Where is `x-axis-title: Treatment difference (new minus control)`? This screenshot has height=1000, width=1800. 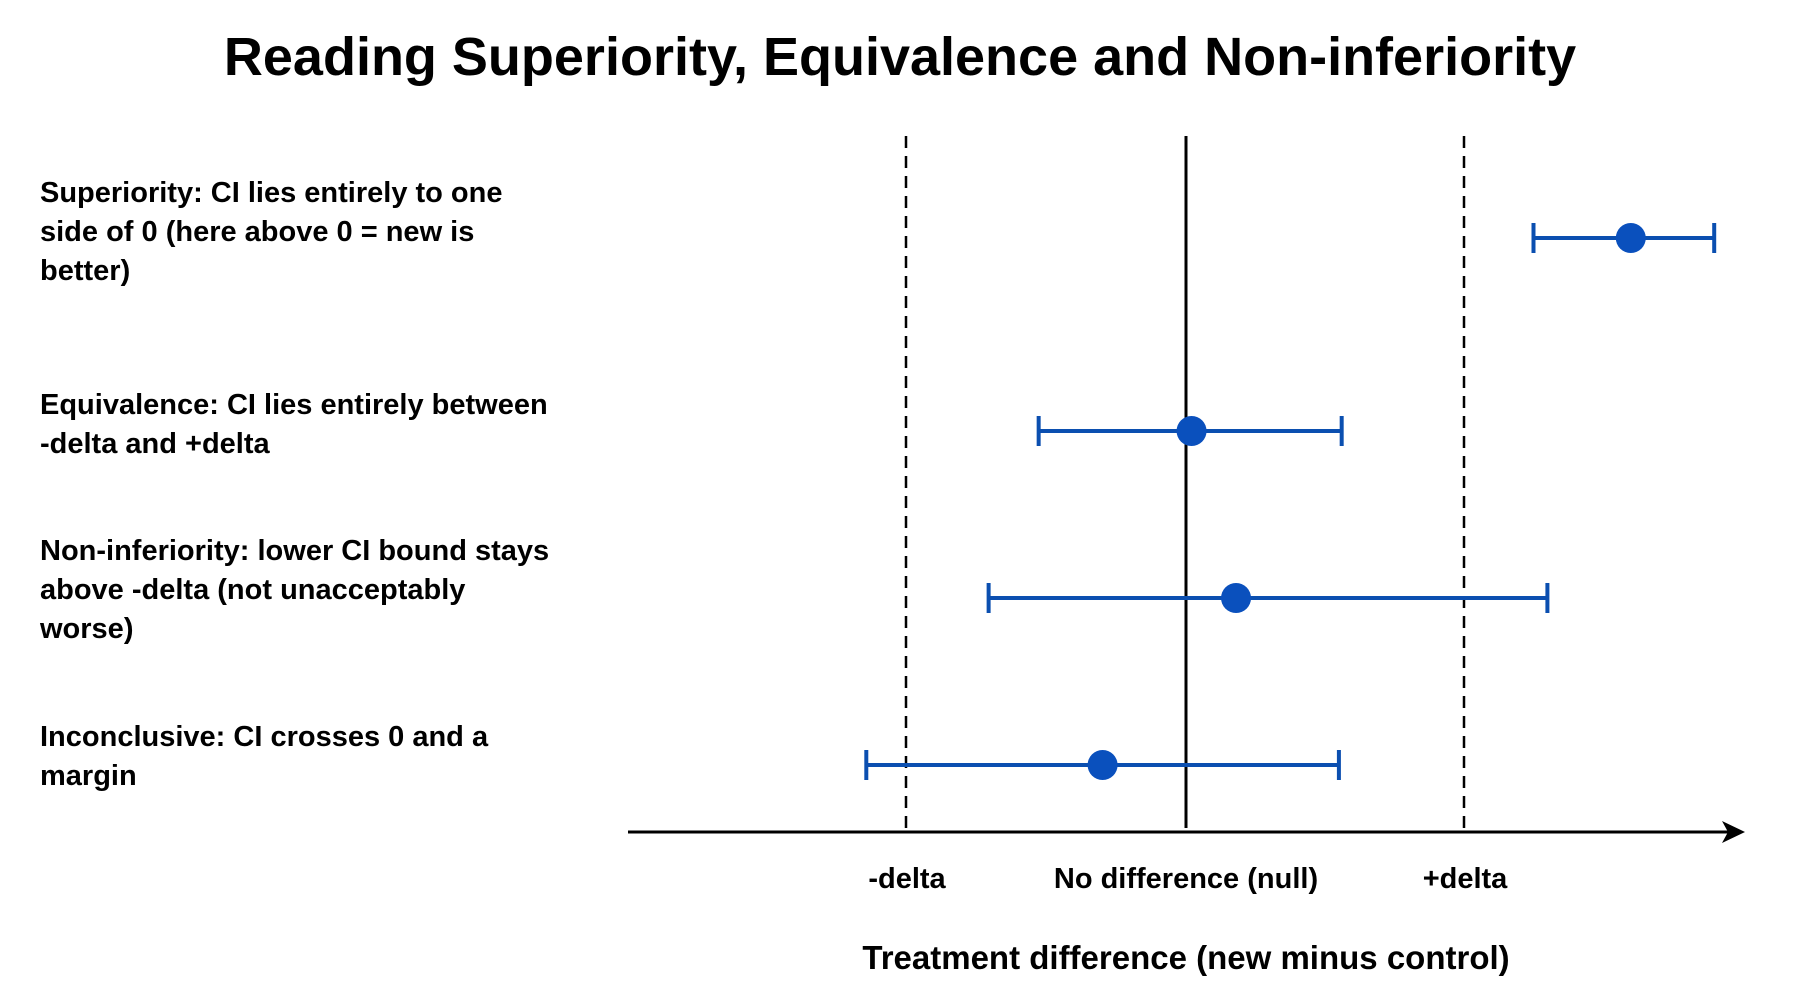 x-axis-title: Treatment difference (new minus control) is located at coordinates (1185, 957).